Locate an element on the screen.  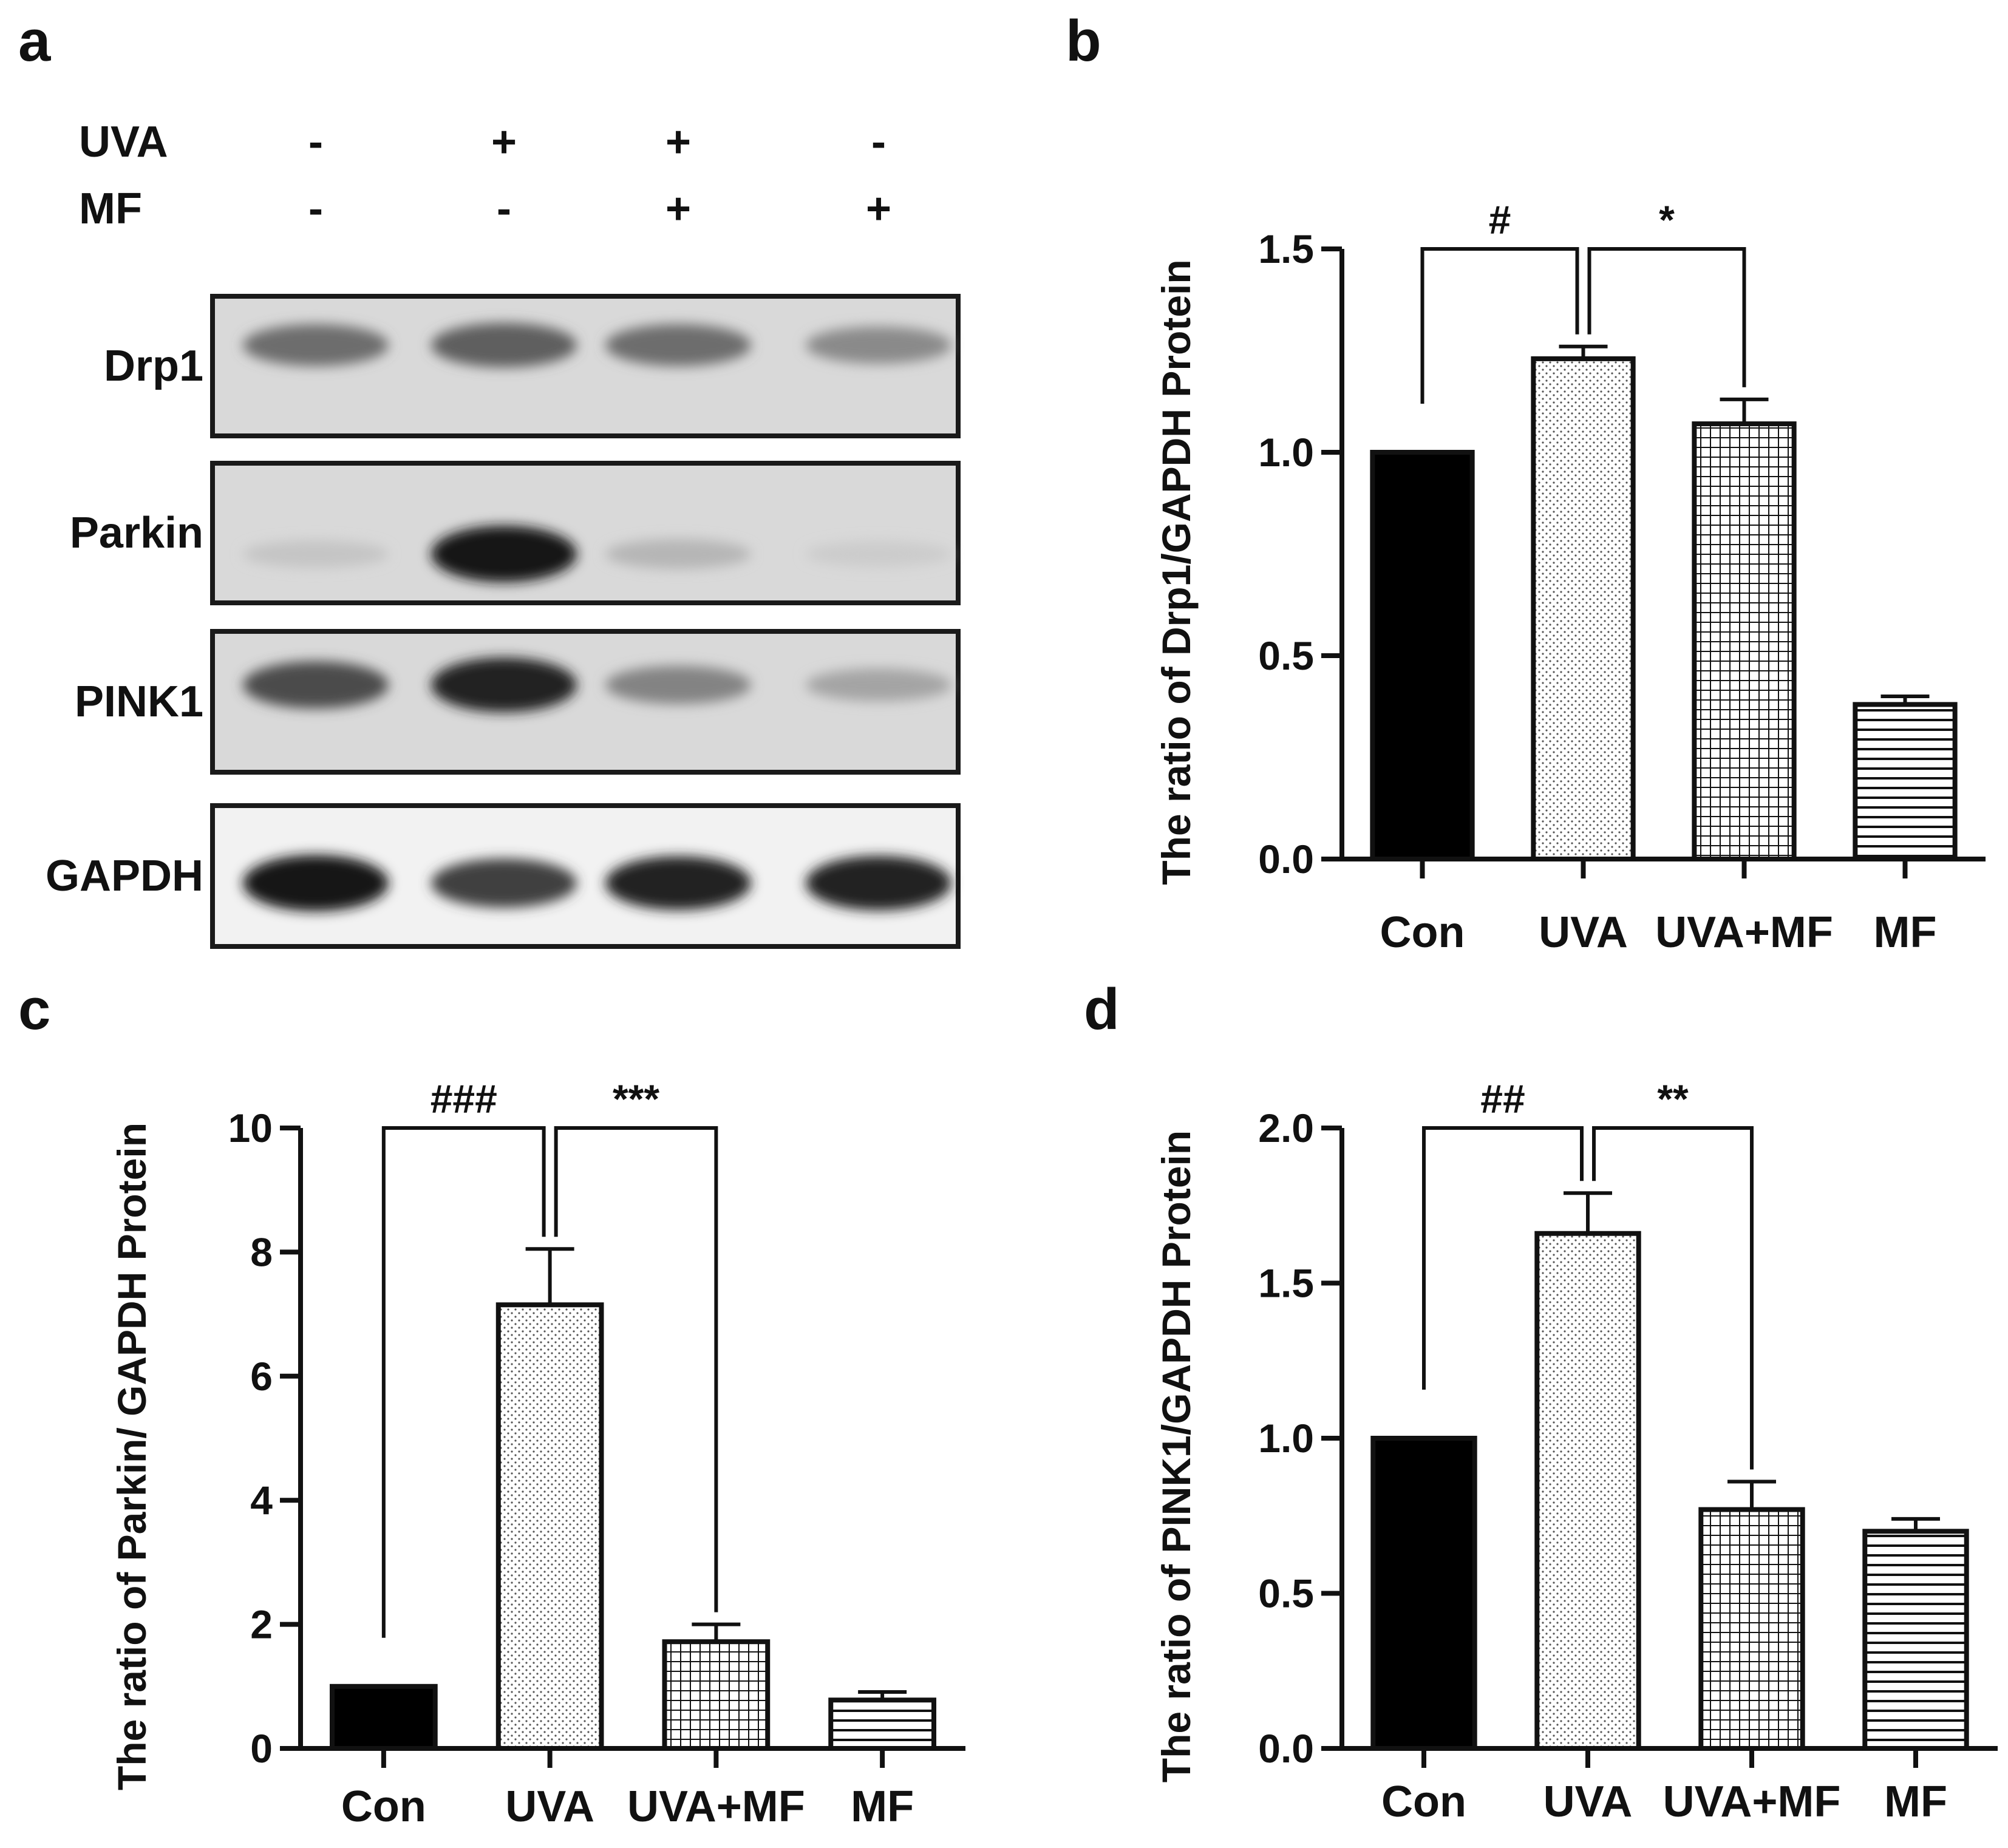
blot-strip-pink1: PINK1 is located at coordinates (518, 702).